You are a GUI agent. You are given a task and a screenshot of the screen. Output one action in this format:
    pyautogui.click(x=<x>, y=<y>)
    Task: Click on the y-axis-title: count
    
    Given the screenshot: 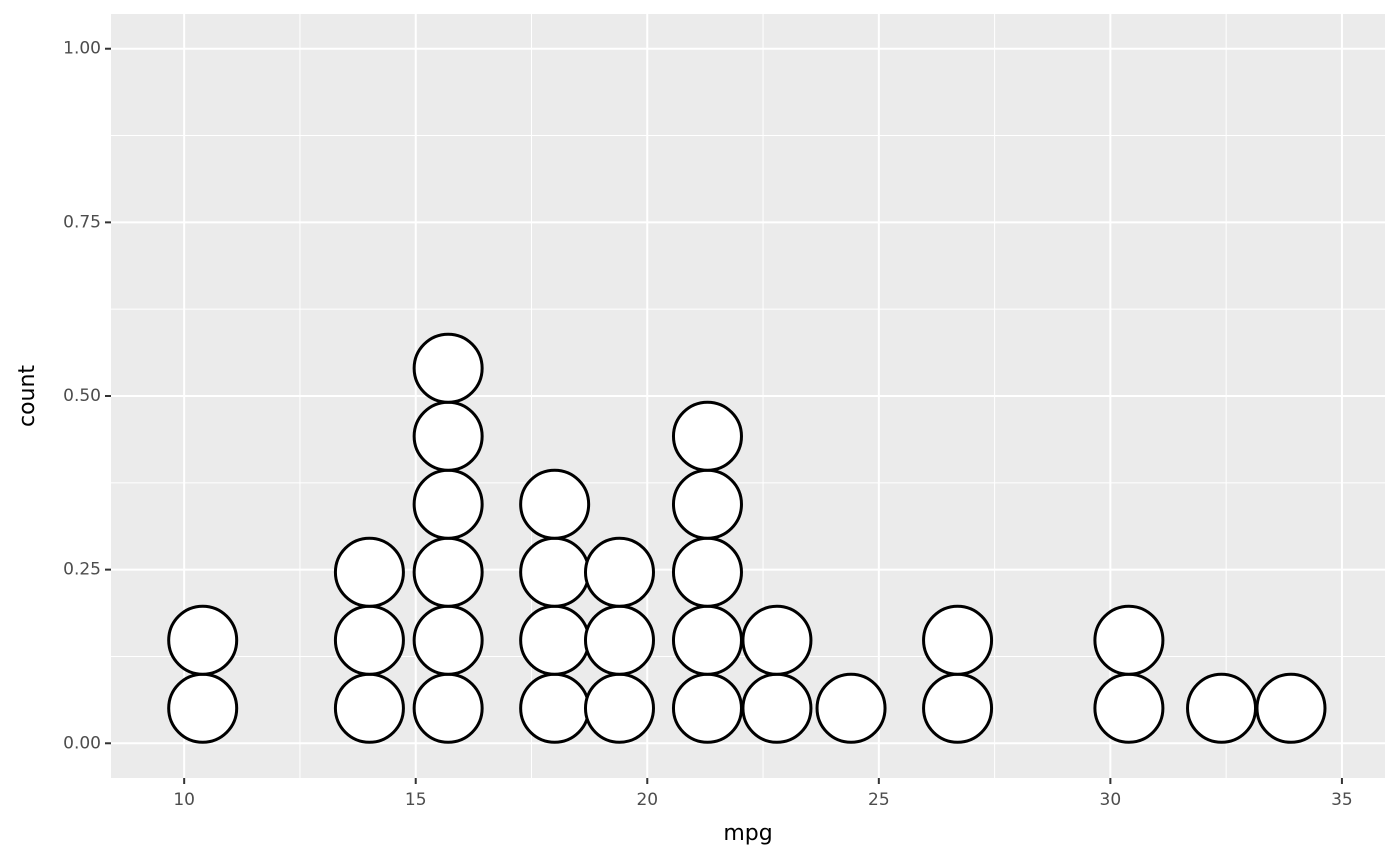 What is the action you would take?
    pyautogui.click(x=27, y=396)
    